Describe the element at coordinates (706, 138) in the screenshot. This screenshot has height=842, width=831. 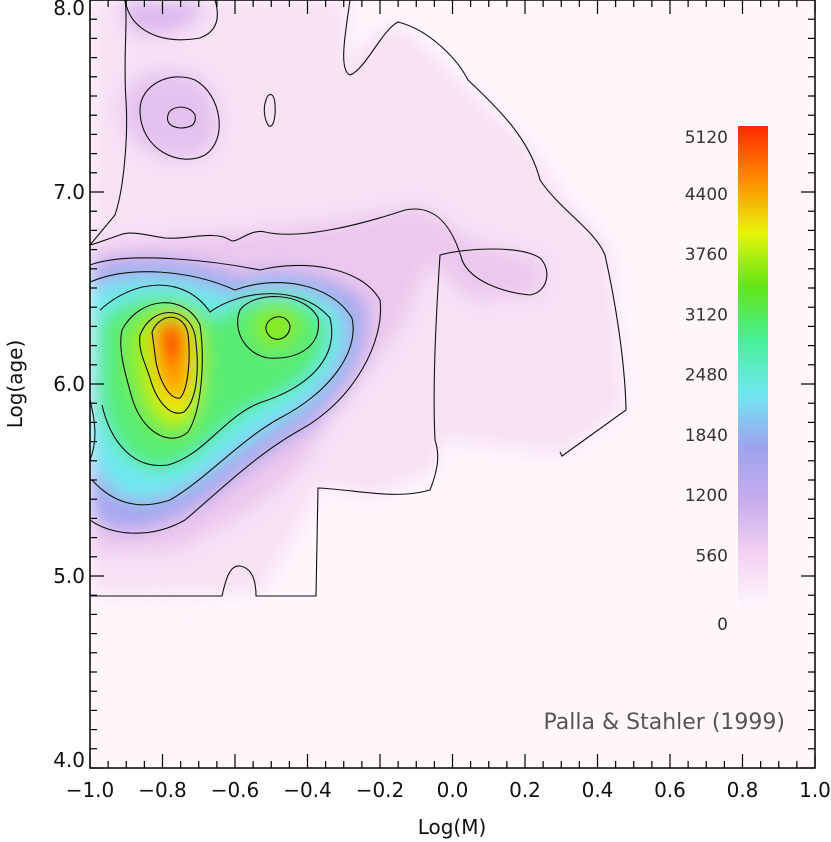
I see `colorbar-label: 5120` at that location.